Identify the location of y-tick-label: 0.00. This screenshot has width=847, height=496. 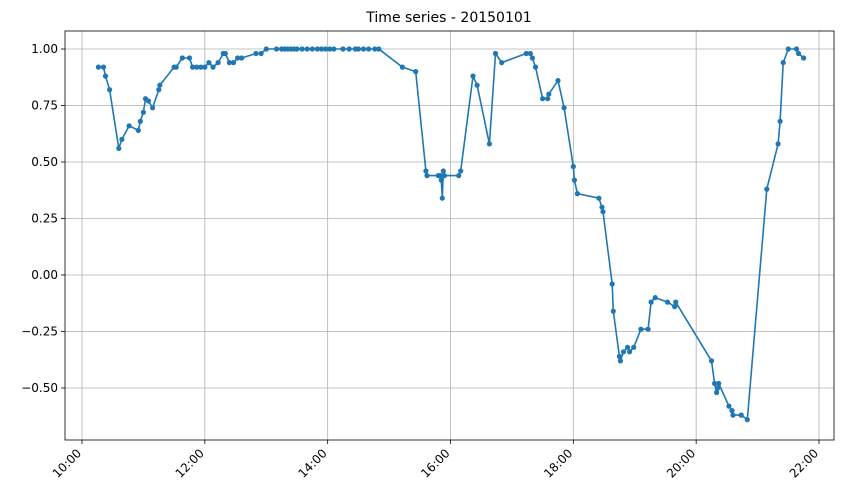
(44, 275).